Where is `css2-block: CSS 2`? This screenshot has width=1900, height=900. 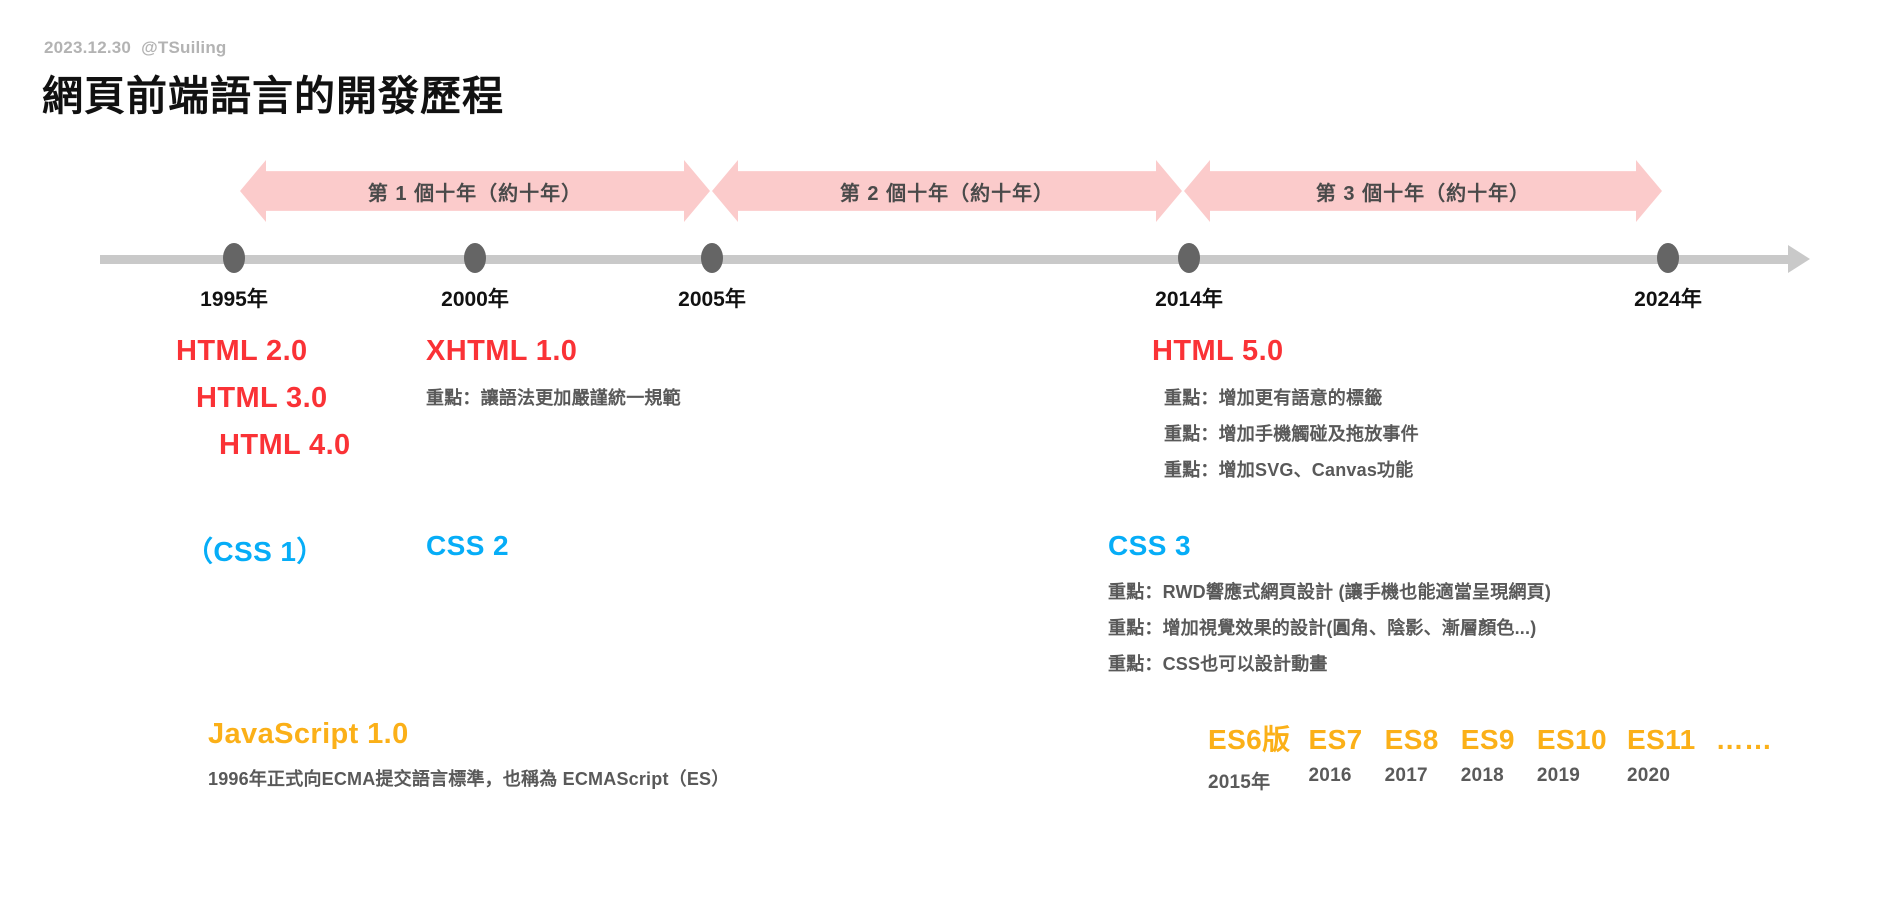
css2-block: CSS 2 is located at coordinates (467, 546).